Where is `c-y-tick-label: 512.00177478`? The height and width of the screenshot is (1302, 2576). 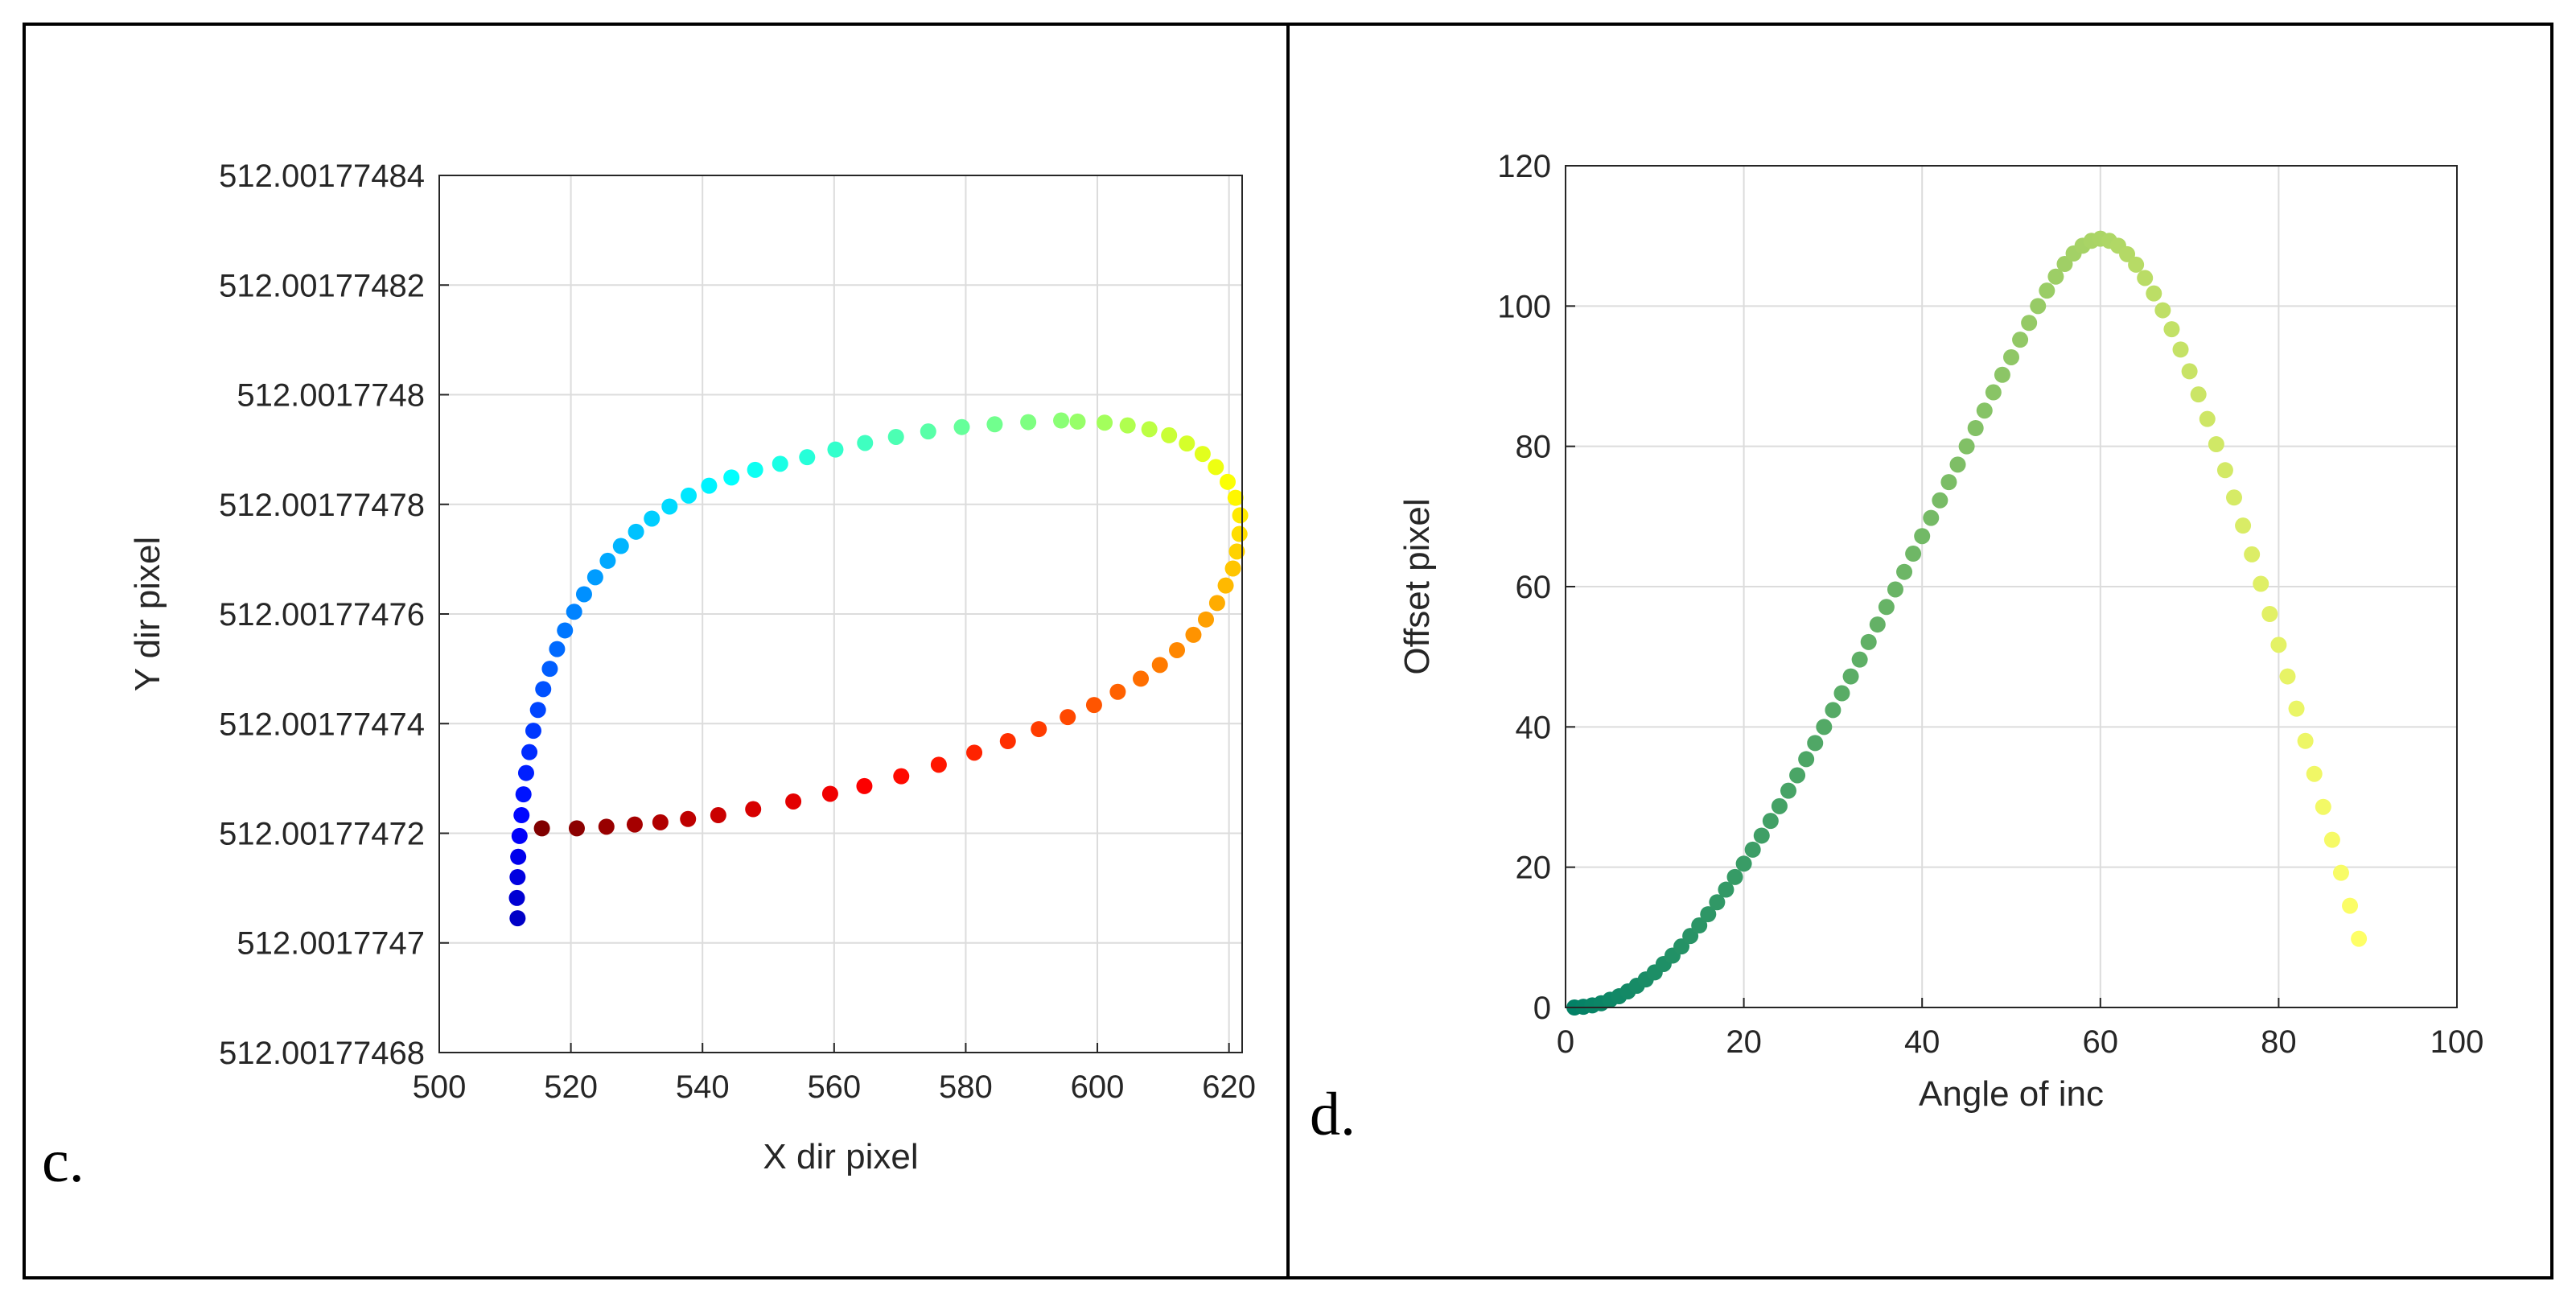
c-y-tick-label: 512.00177478 is located at coordinates (322, 505).